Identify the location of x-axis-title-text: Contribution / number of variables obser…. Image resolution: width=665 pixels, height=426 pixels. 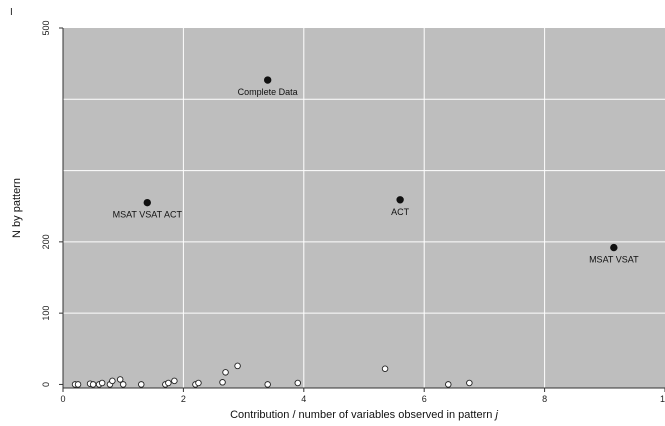
(361, 415).